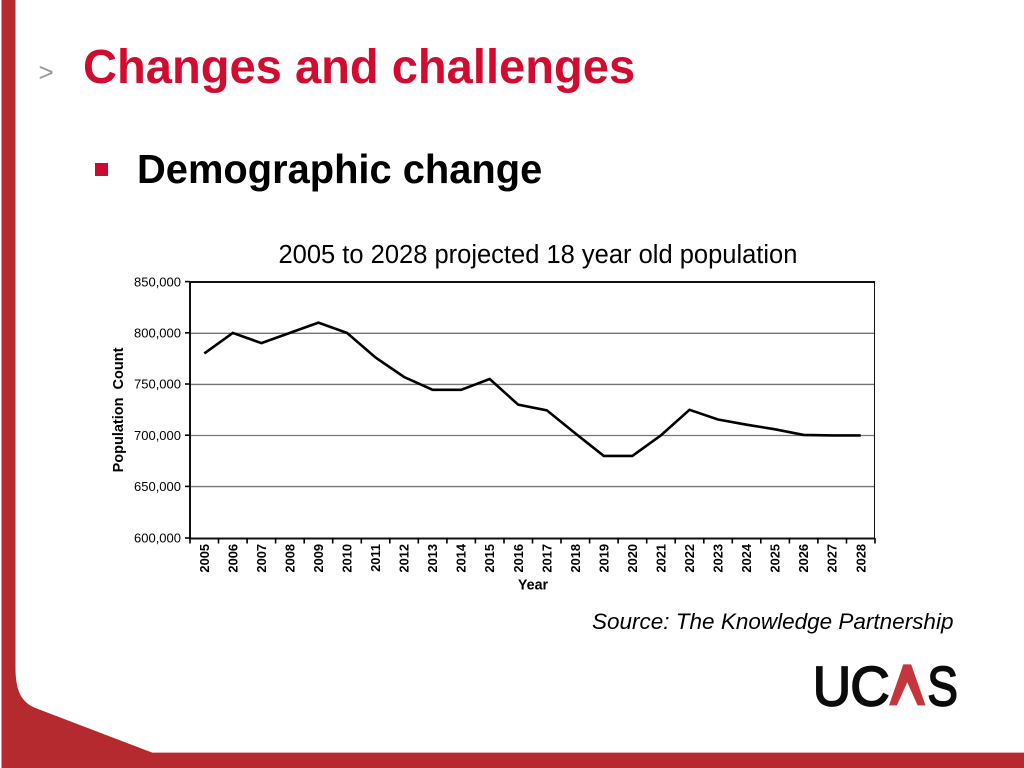  I want to click on svg-text: 2016, so click(518, 558).